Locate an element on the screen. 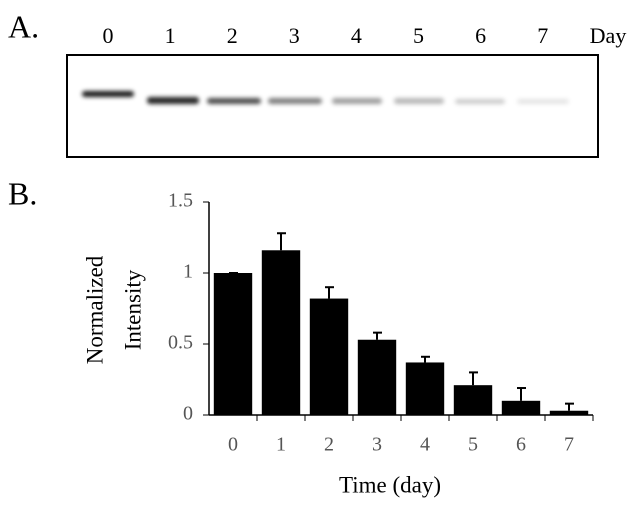 The width and height of the screenshot is (639, 509). x-tick-label: 1 is located at coordinates (281, 445).